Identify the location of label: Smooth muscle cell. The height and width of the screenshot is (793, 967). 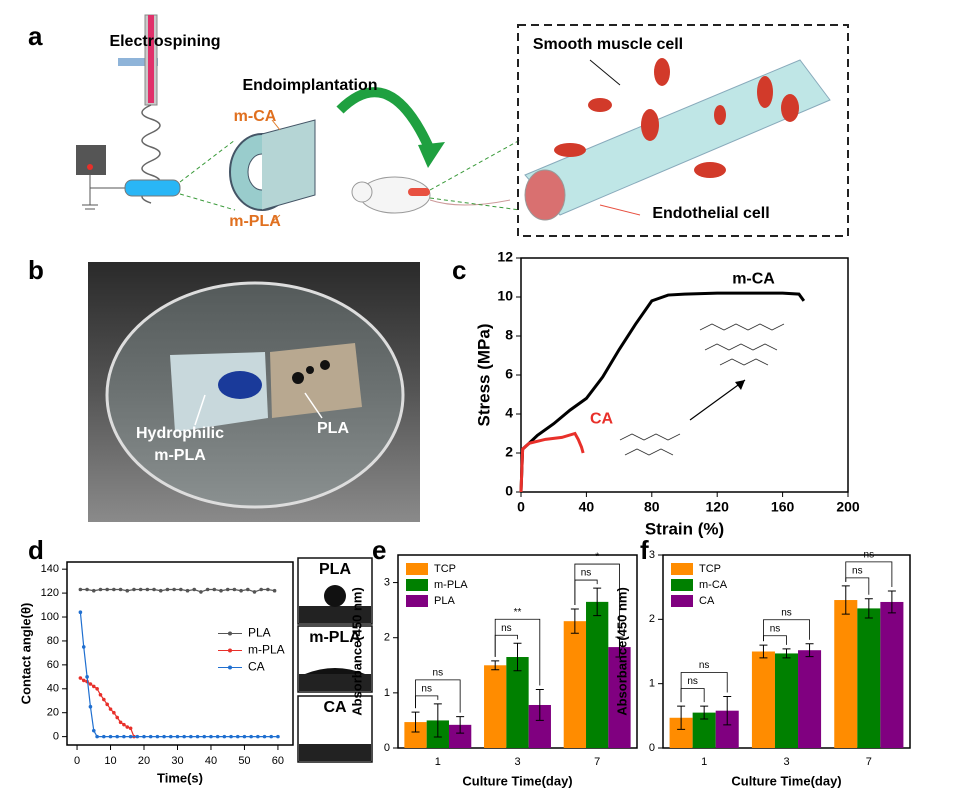
(608, 44).